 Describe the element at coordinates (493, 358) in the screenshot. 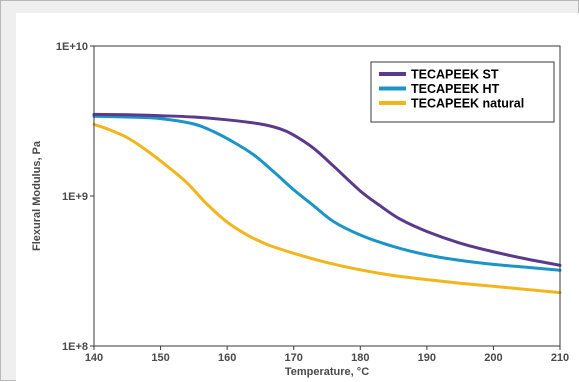

I see `x-tick-label: 200` at that location.